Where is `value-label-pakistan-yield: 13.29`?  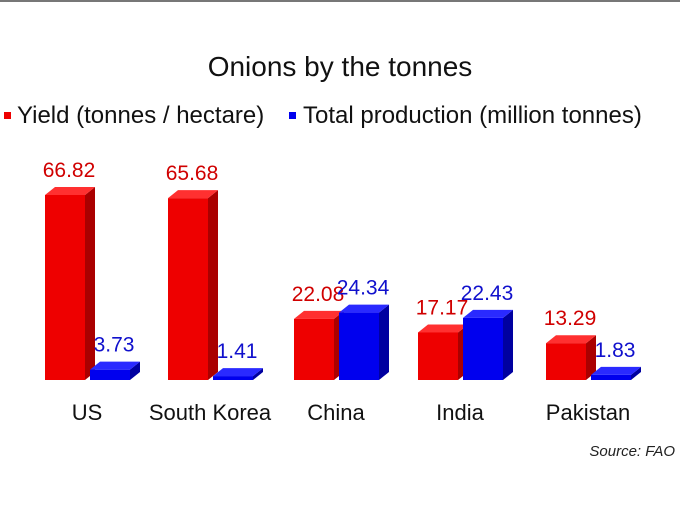 value-label-pakistan-yield: 13.29 is located at coordinates (570, 318).